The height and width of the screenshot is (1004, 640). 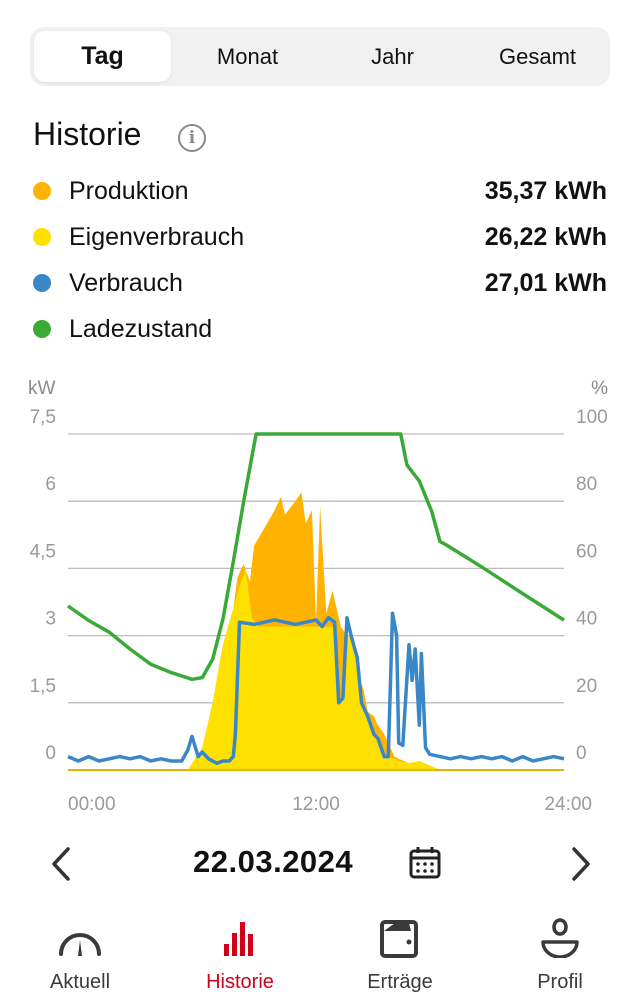 I want to click on period-tabs: Tag Monat Jahr Gesamt, so click(x=320, y=56).